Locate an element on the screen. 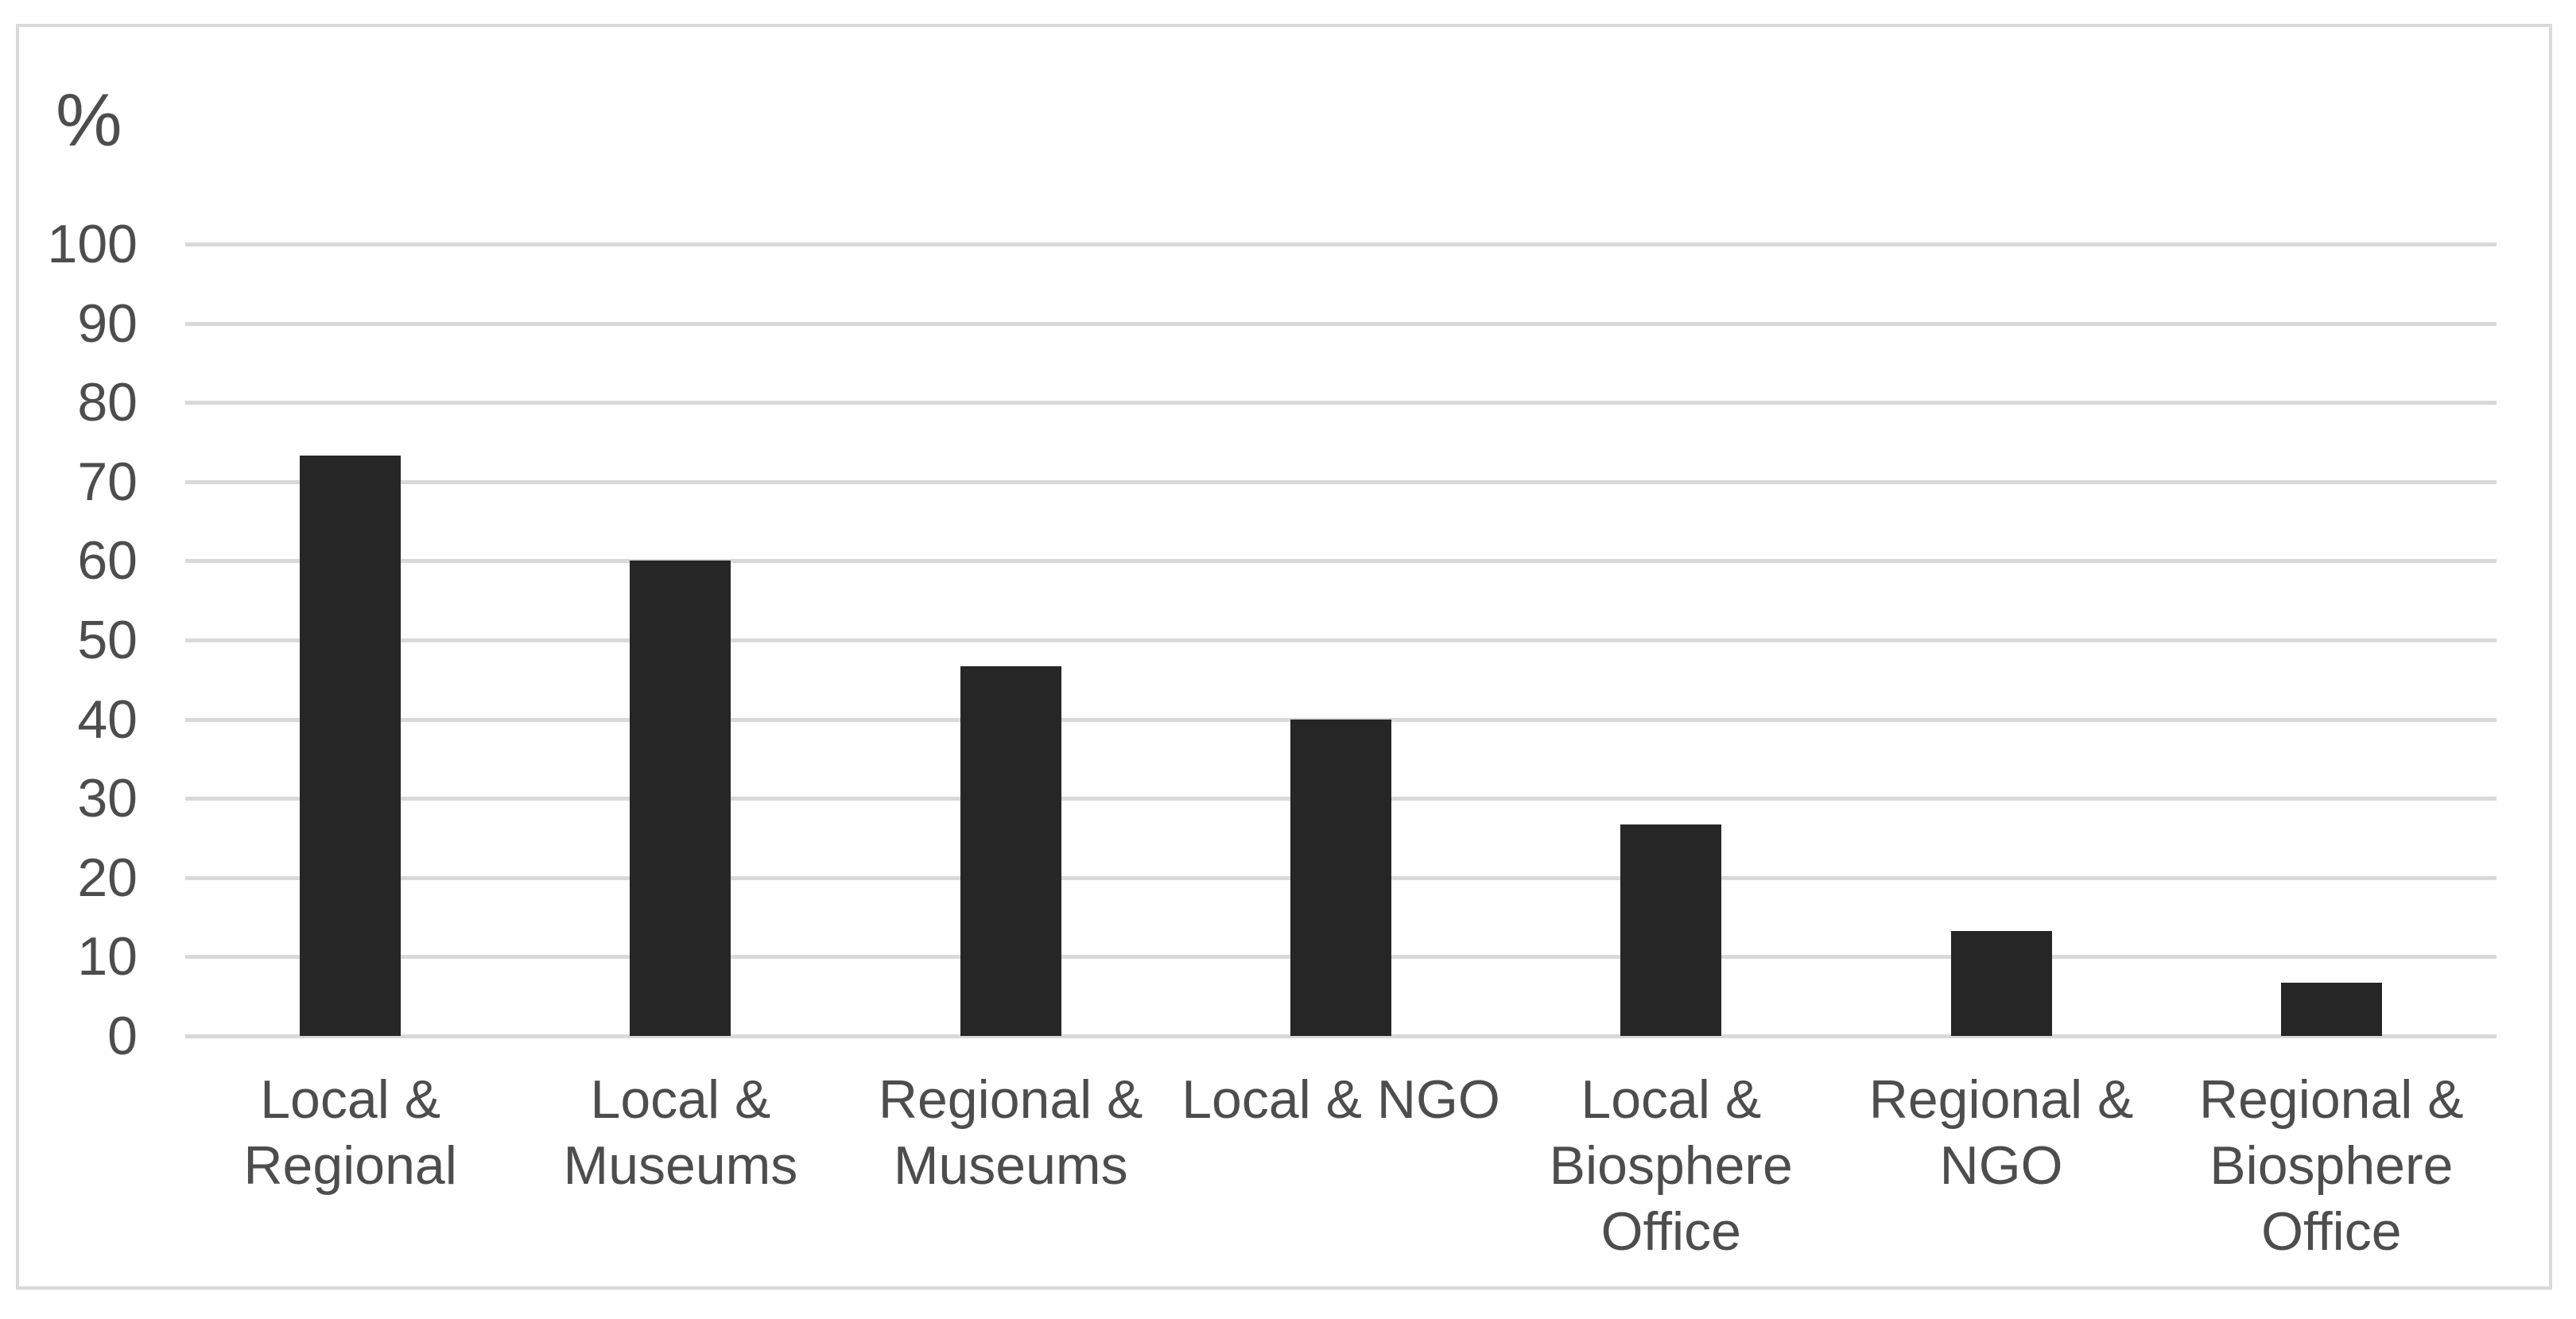 The height and width of the screenshot is (1319, 2576). y-tick-label: 50 is located at coordinates (108, 640).